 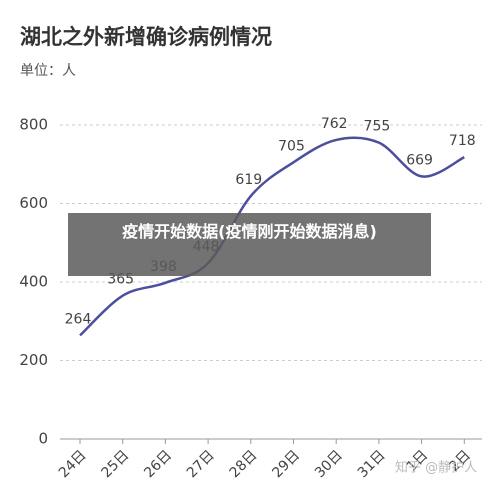 I want to click on chart-subtitle: 单位：人, so click(x=48, y=71).